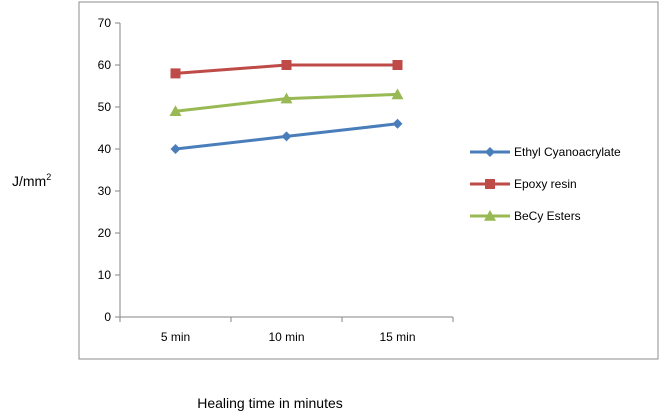 This screenshot has width=664, height=418. What do you see at coordinates (109, 170) in the screenshot?
I see `y-axis: 0 10 20 30 40 50 60 70` at bounding box center [109, 170].